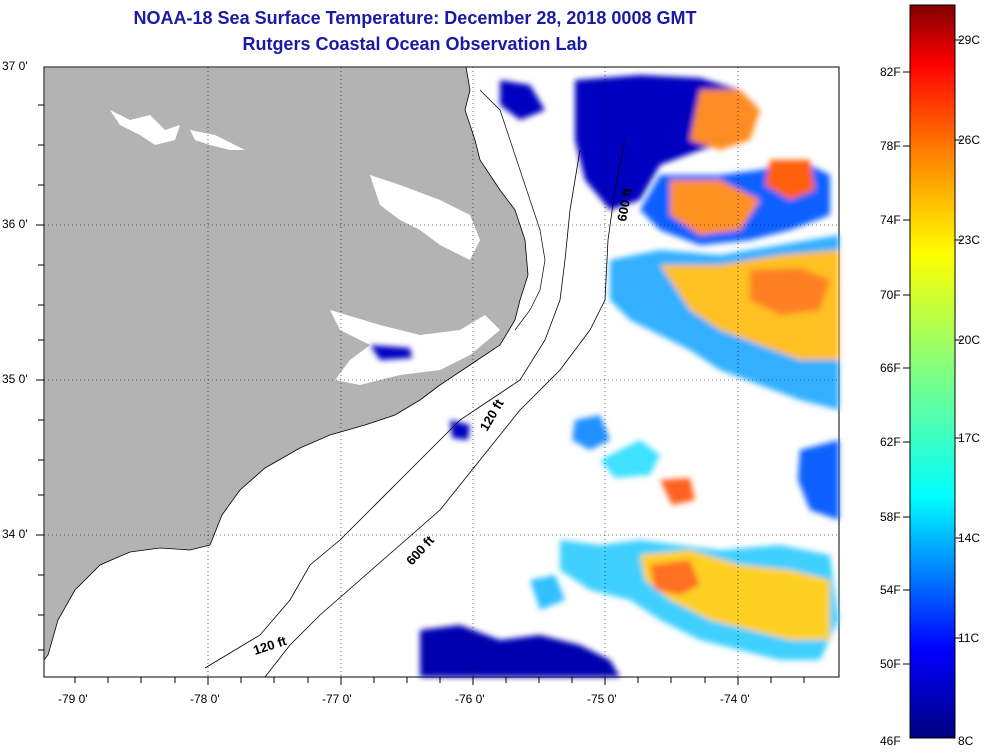 This screenshot has width=984, height=754. What do you see at coordinates (932, 371) in the screenshot?
I see `colorbar` at bounding box center [932, 371].